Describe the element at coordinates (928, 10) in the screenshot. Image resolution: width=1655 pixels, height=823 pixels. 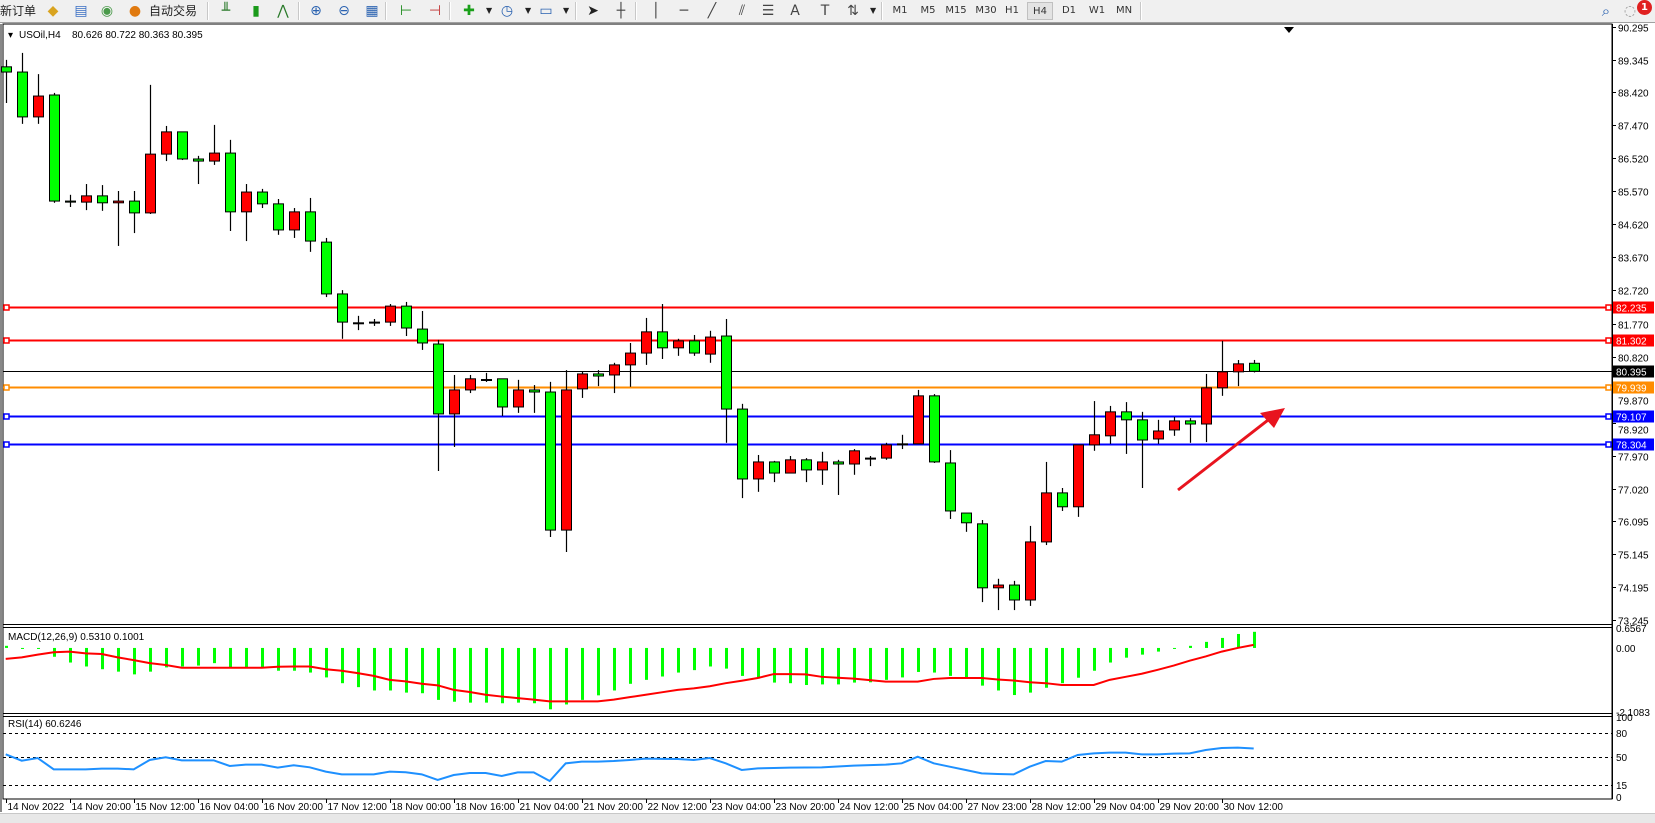
I see `timeframe-m5: M5` at that location.